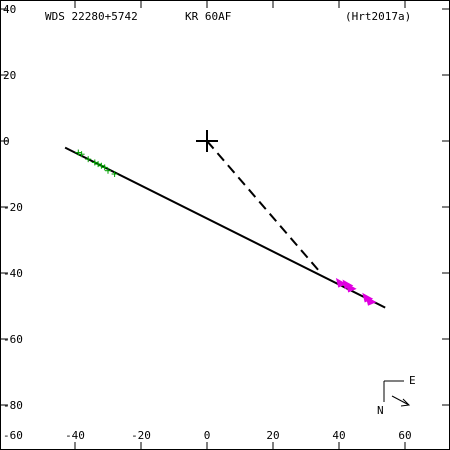 The width and height of the screenshot is (450, 450). What do you see at coordinates (208, 16) in the screenshot?
I see `header-names: KR 60AF` at bounding box center [208, 16].